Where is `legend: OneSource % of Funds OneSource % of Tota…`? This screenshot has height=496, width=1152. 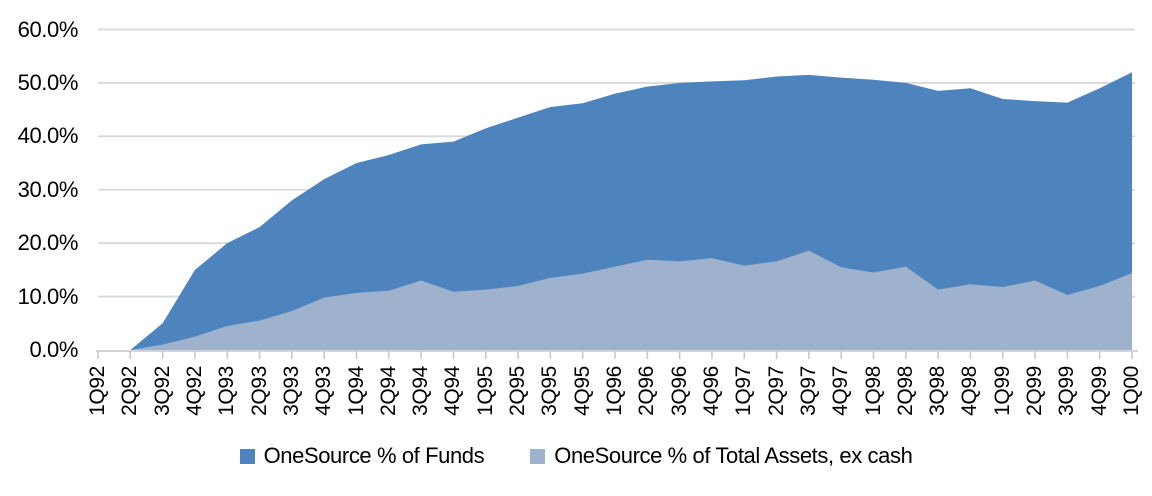
legend: OneSource % of Funds OneSource % of Tota… is located at coordinates (576, 456).